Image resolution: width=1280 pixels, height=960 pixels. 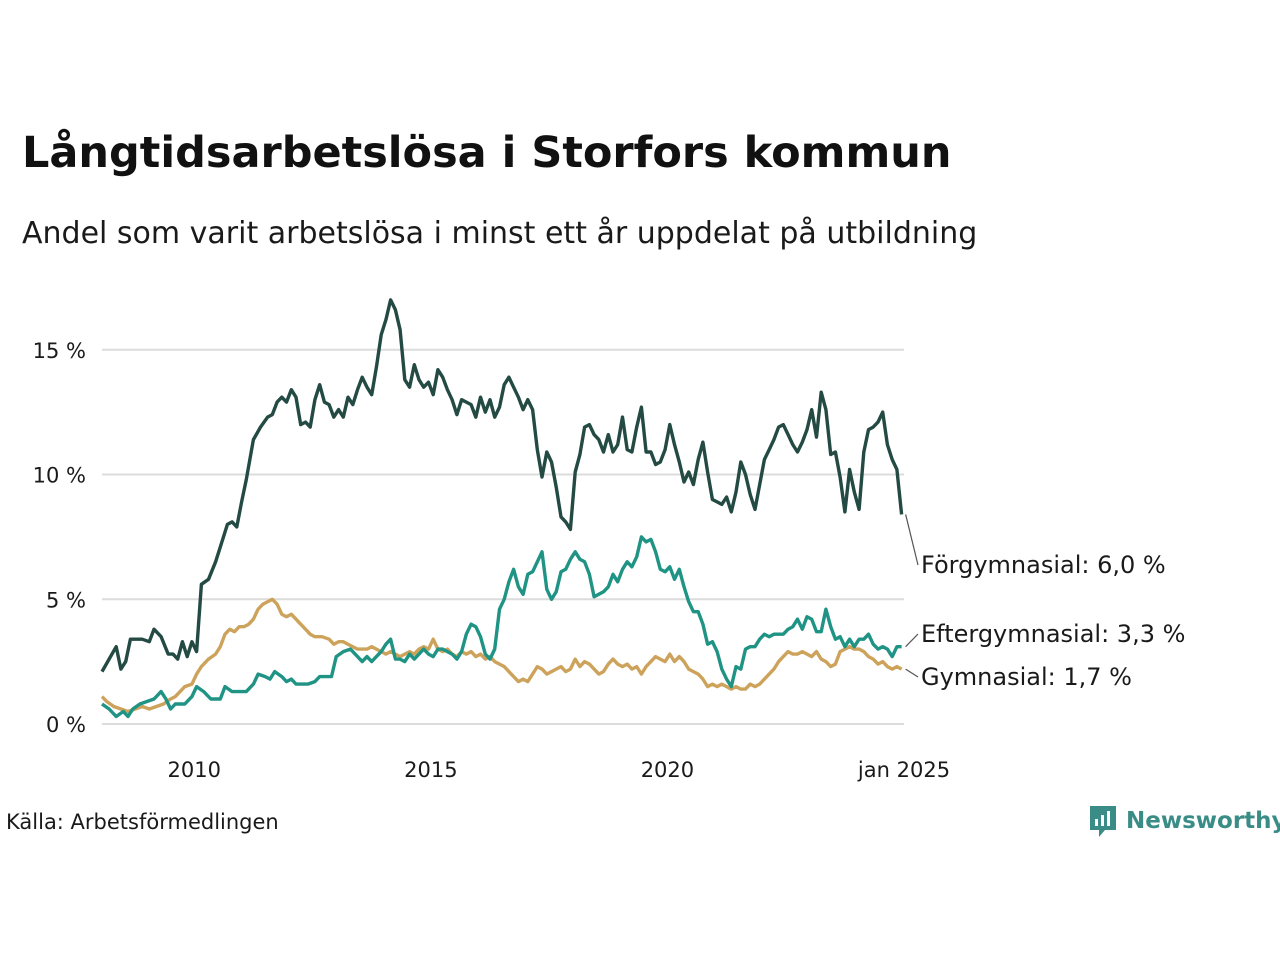 I want to click on series-line-eftergymnasial, so click(x=501, y=627).